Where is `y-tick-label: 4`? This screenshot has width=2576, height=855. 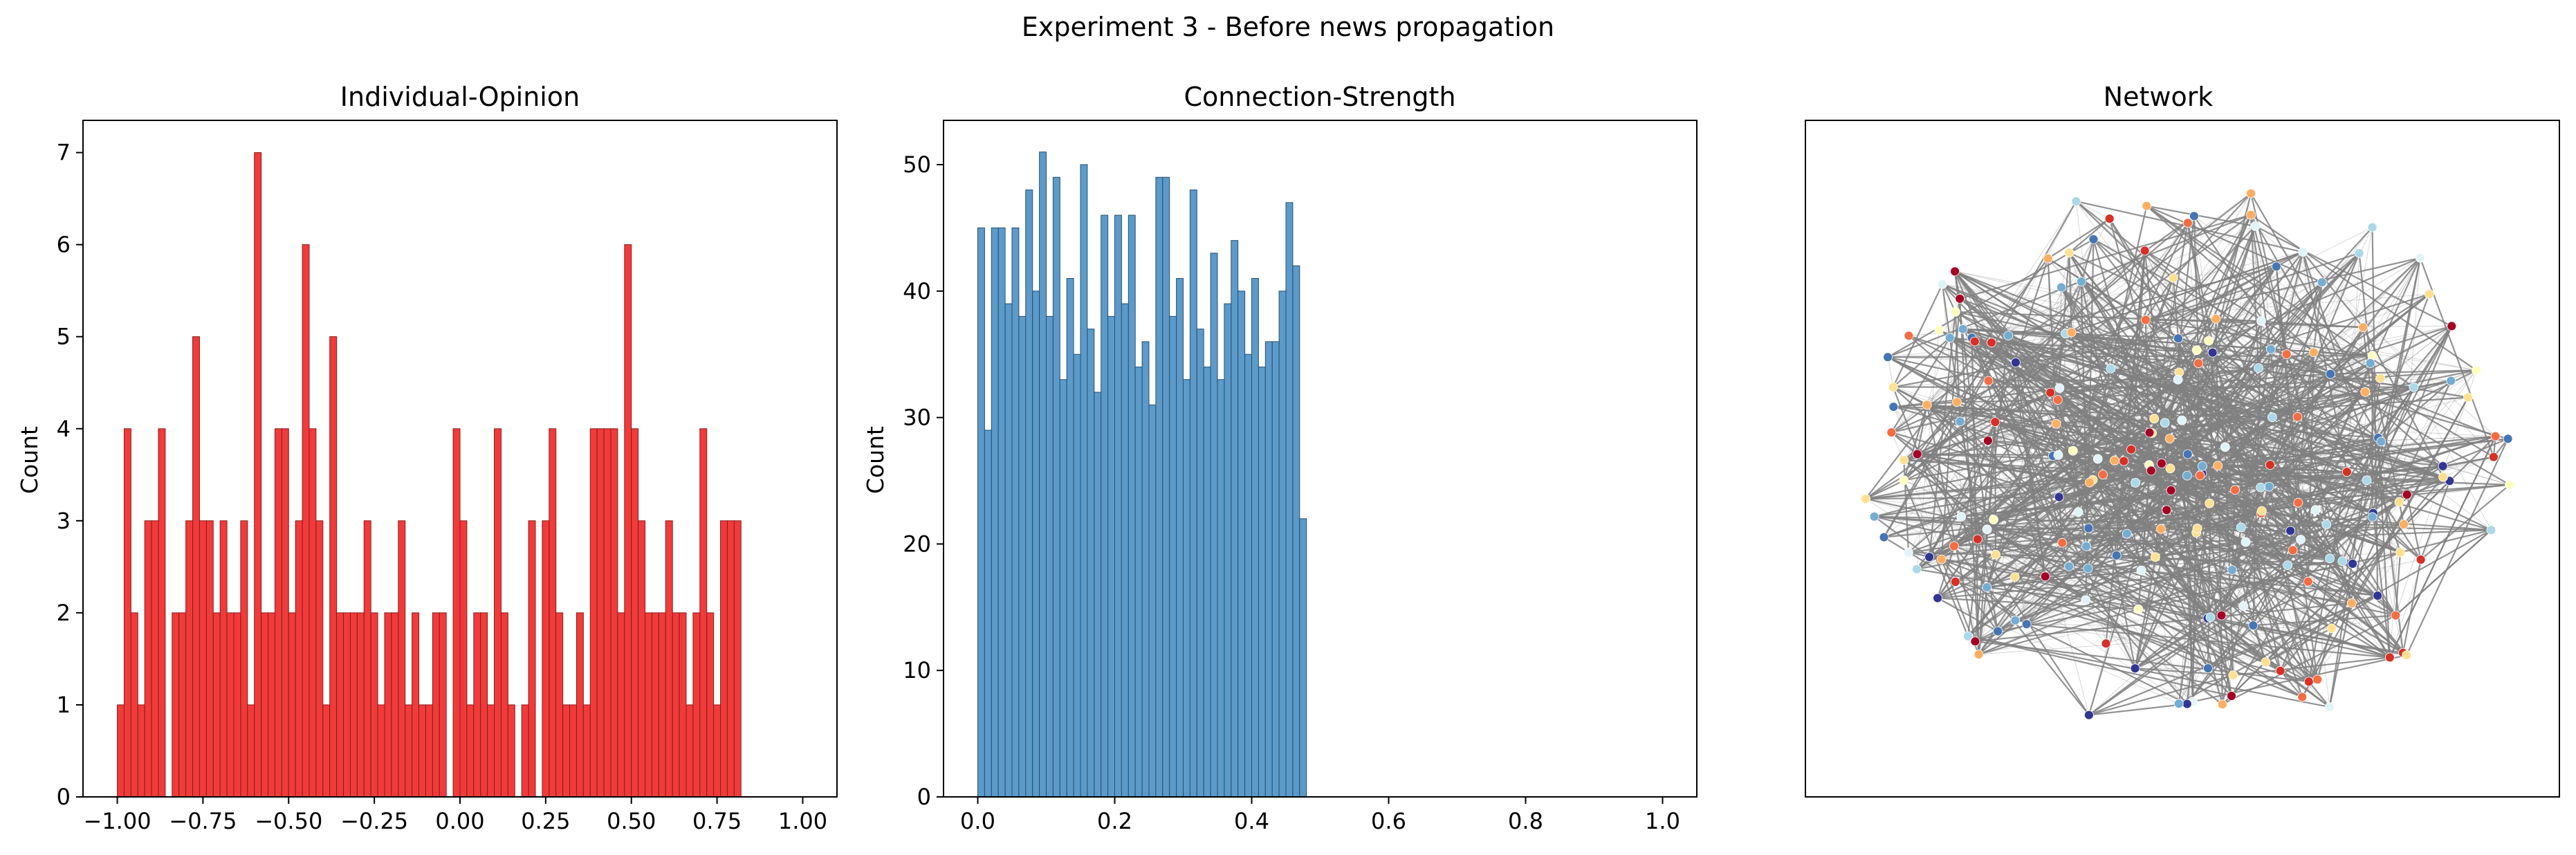 y-tick-label: 4 is located at coordinates (64, 429).